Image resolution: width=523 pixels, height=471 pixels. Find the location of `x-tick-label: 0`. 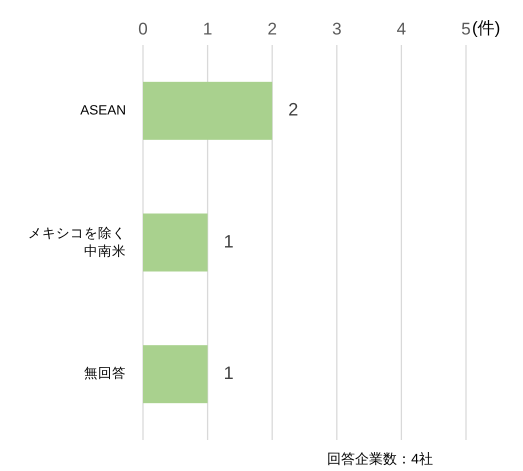

x-tick-label: 0 is located at coordinates (143, 28).